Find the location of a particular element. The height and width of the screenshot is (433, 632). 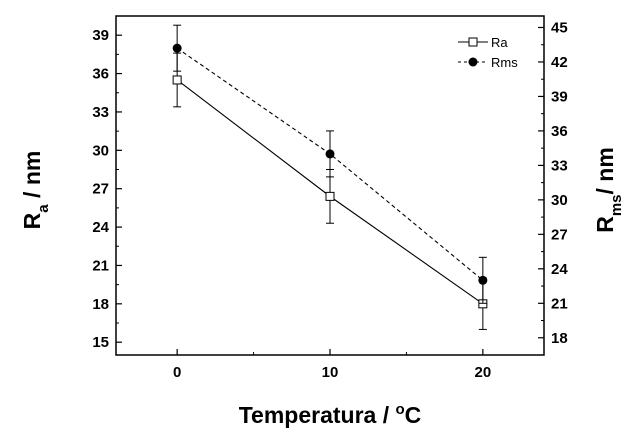

left-tick-label: 36 is located at coordinates (100, 74).